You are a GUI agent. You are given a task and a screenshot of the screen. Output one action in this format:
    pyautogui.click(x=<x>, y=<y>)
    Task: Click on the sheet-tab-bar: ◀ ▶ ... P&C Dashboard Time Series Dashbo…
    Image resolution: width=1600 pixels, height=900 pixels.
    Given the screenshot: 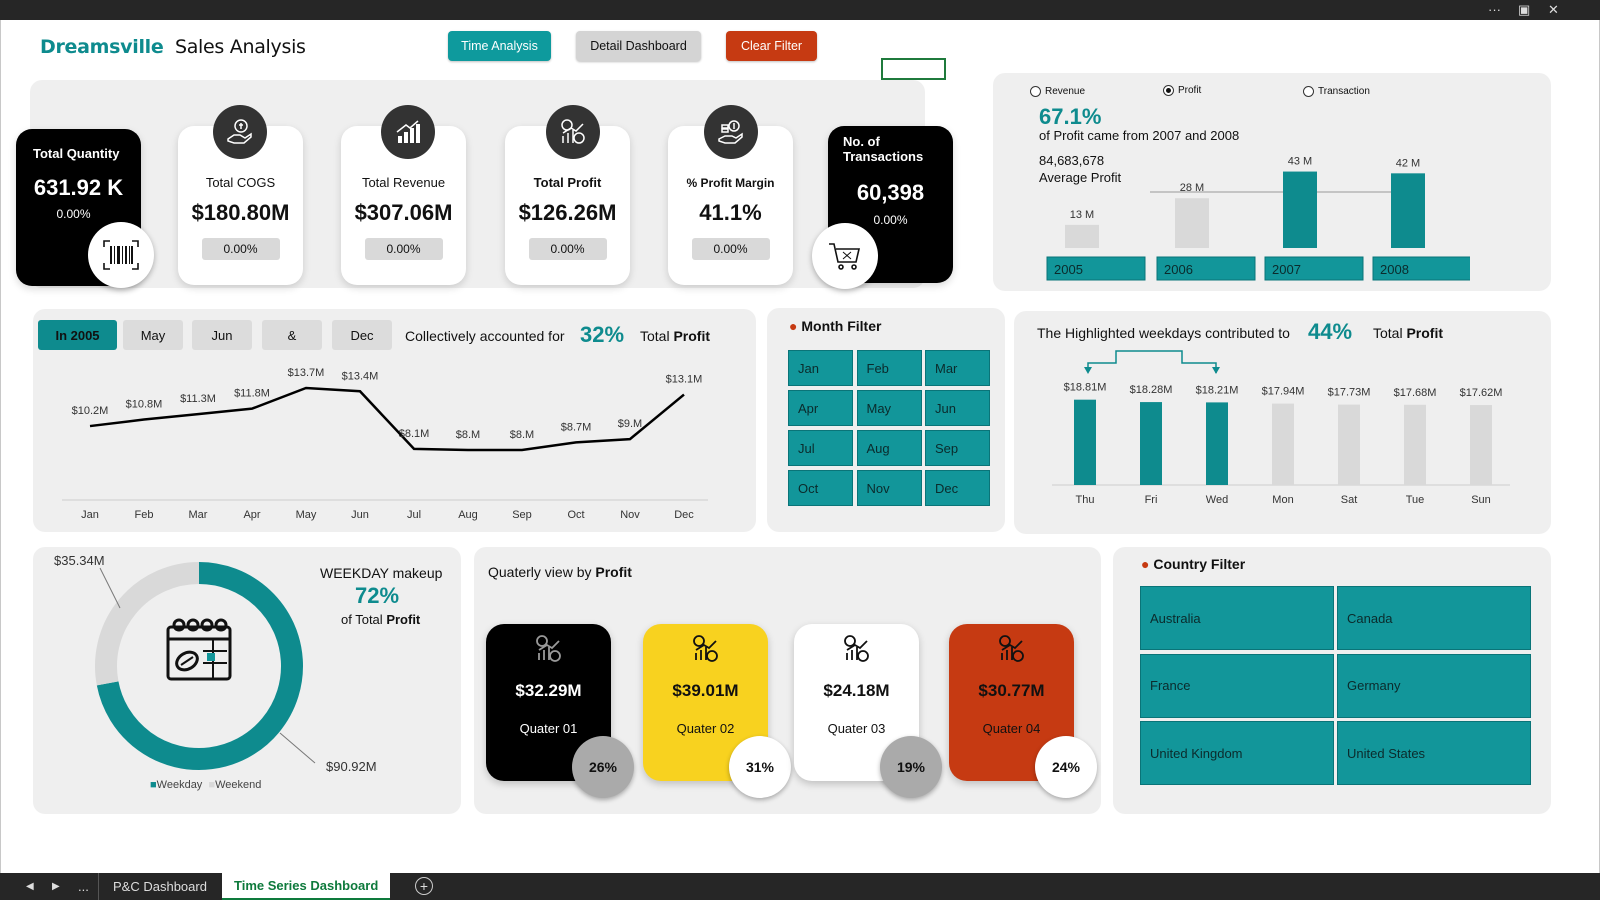 What is the action you would take?
    pyautogui.click(x=800, y=886)
    